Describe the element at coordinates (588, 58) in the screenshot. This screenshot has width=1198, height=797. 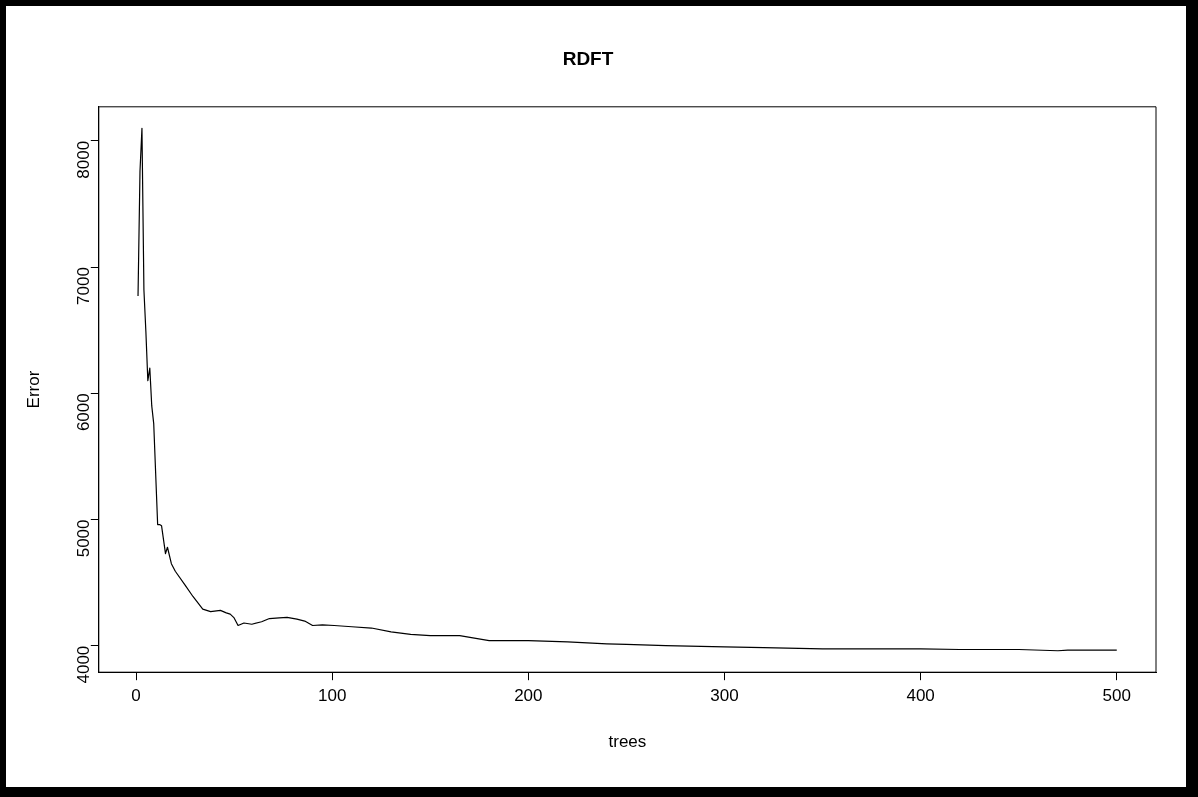
I see `chart-title: RDFT` at that location.